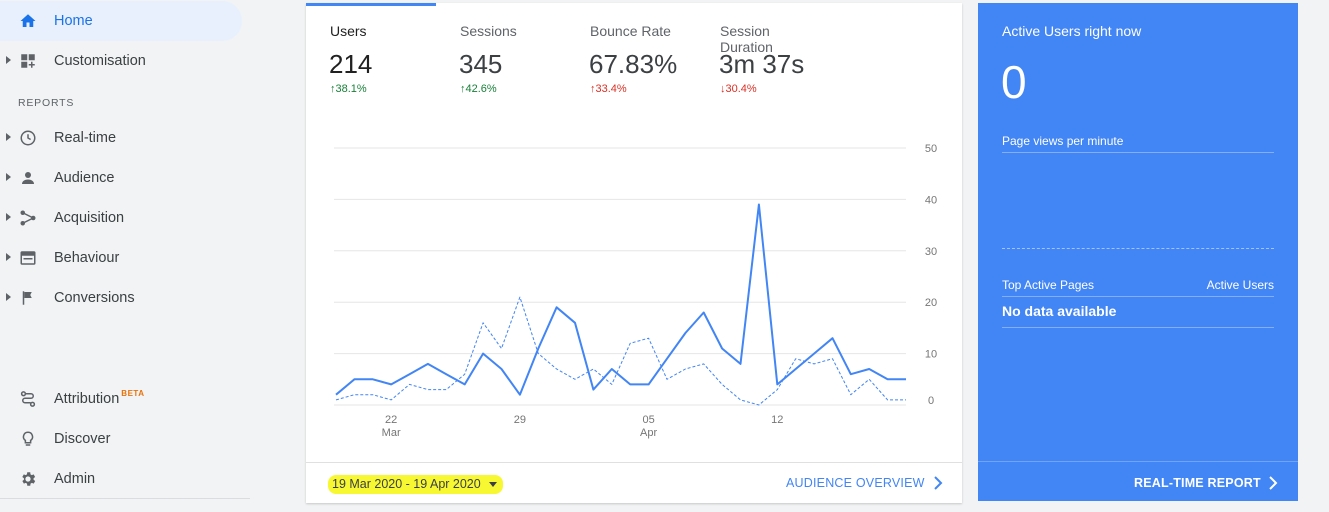 The height and width of the screenshot is (512, 1329). I want to click on x-tick-label: 29, so click(520, 420).